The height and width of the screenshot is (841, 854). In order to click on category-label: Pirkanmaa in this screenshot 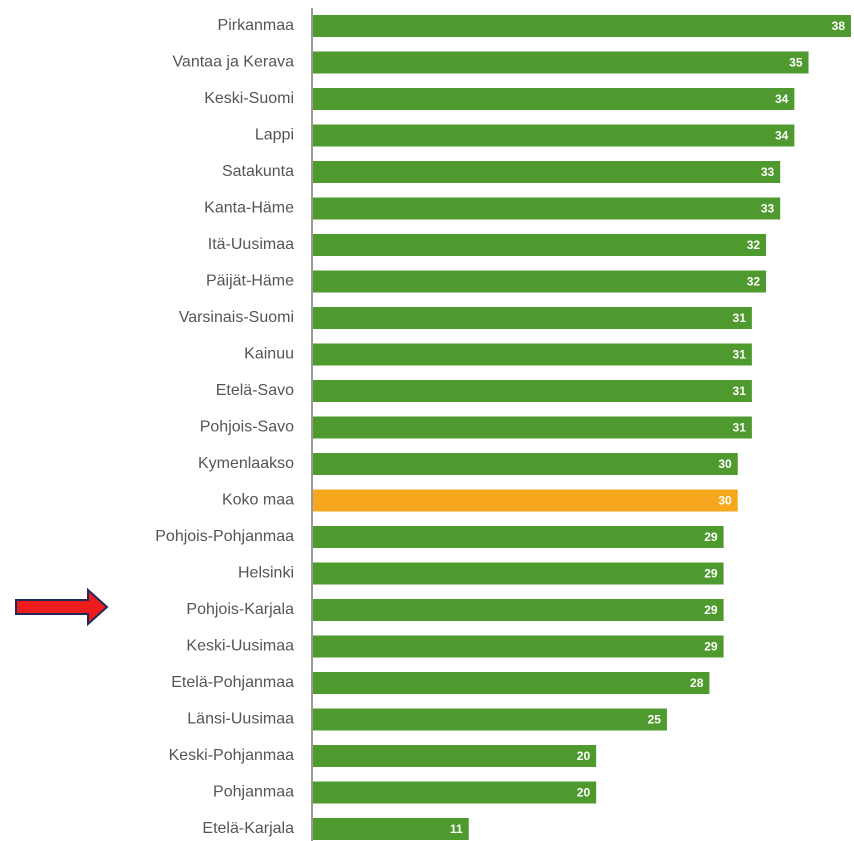, I will do `click(256, 25)`.